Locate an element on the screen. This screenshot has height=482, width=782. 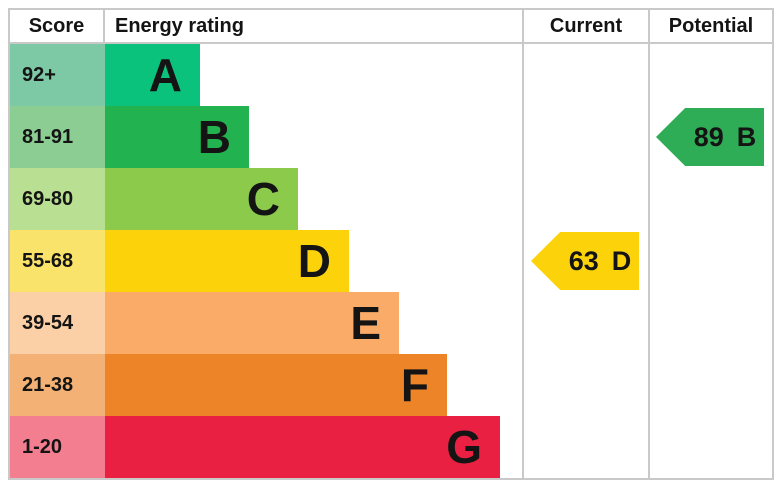
band-row-d: 55-68 D is located at coordinates (391, 261).